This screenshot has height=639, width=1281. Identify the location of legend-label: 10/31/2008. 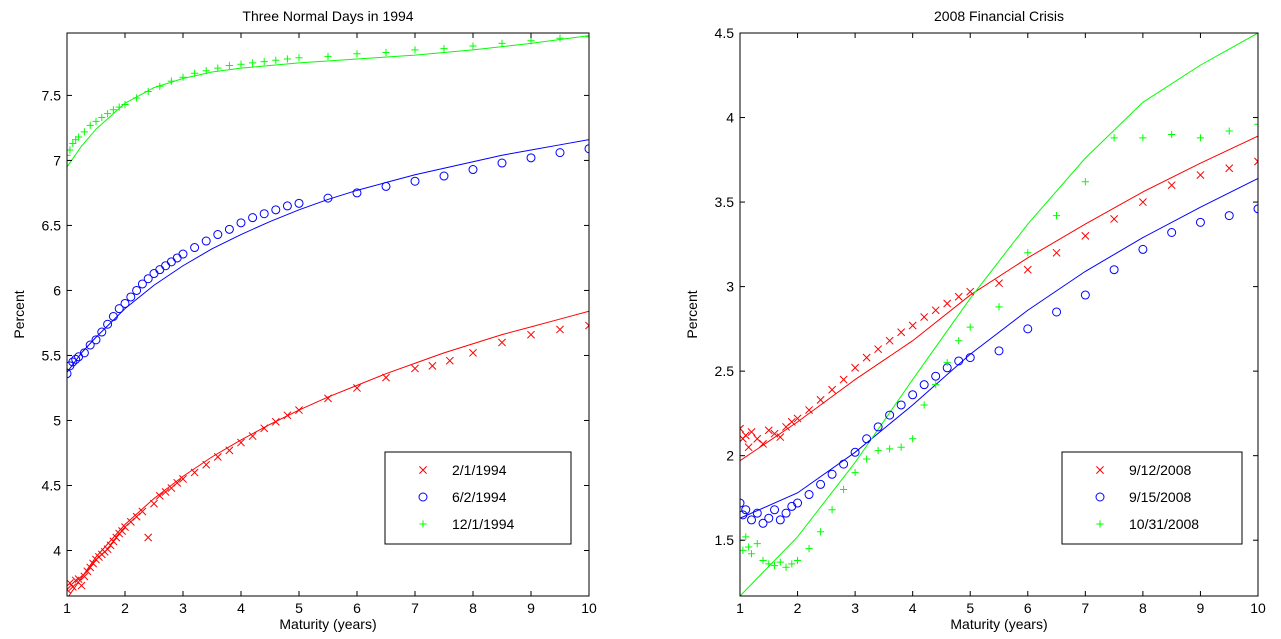
(1164, 524).